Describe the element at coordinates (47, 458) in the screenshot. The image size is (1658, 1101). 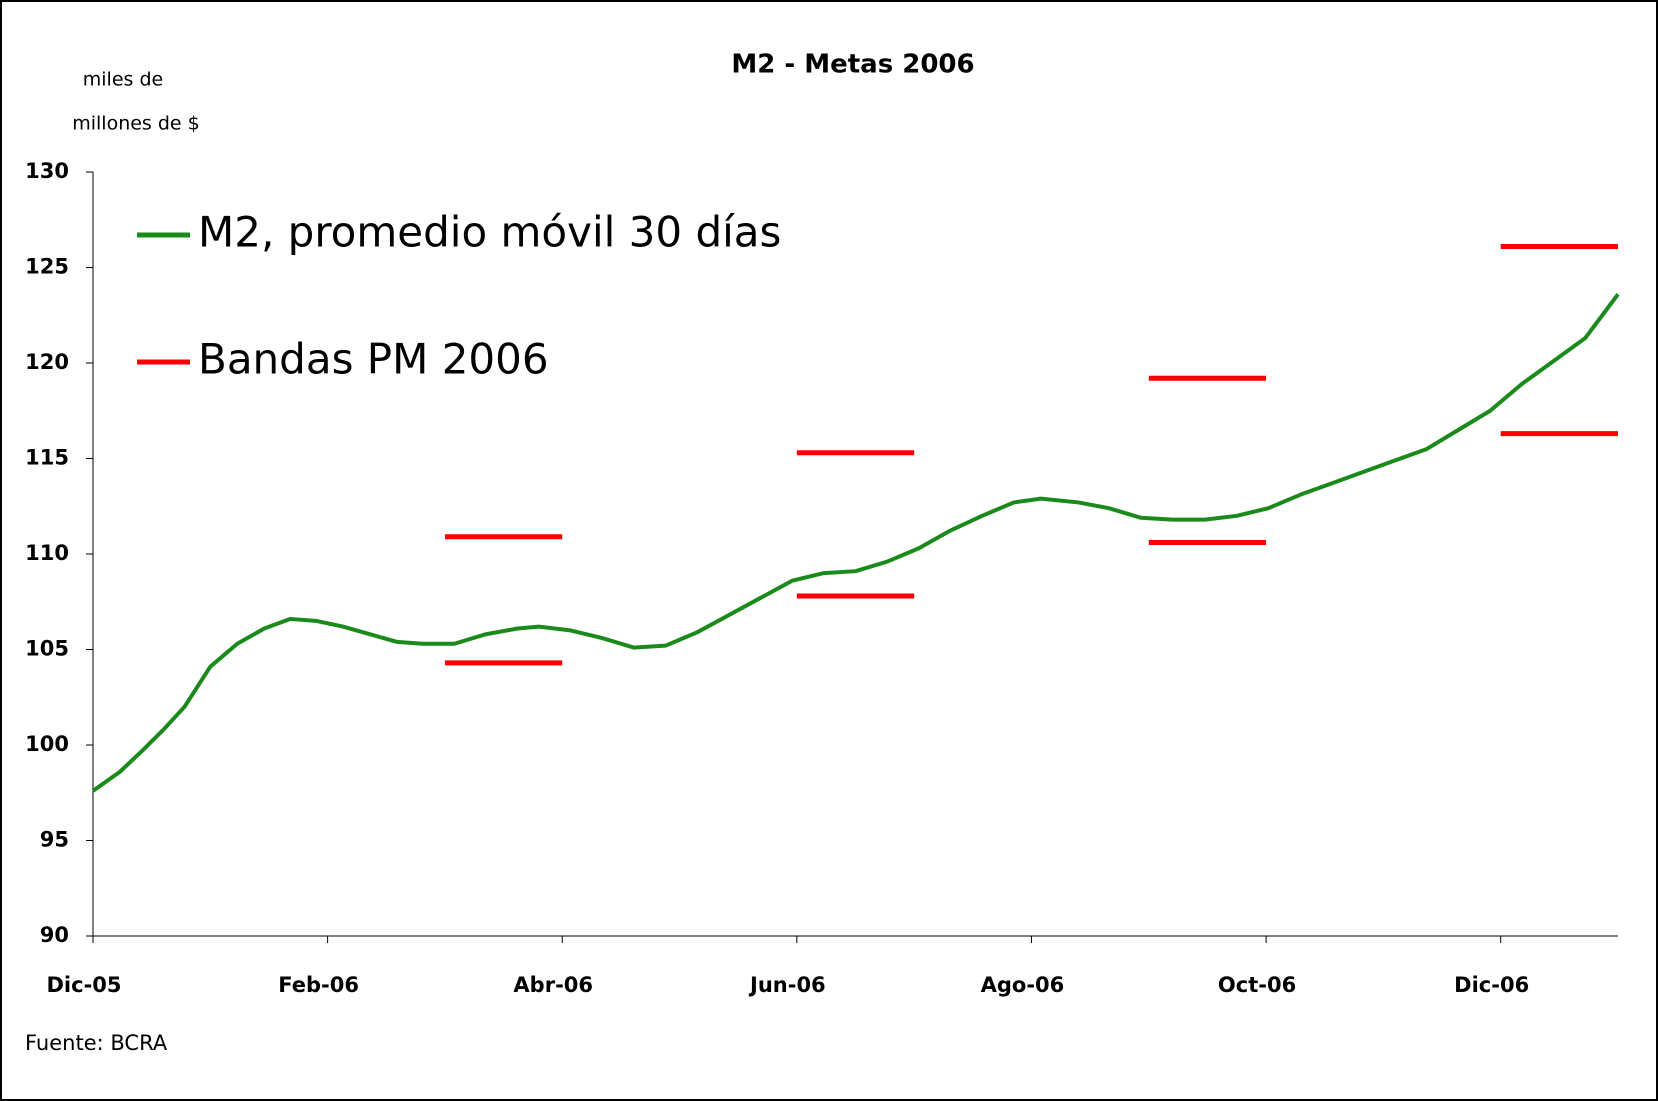
I see `y-tick-label: 115` at that location.